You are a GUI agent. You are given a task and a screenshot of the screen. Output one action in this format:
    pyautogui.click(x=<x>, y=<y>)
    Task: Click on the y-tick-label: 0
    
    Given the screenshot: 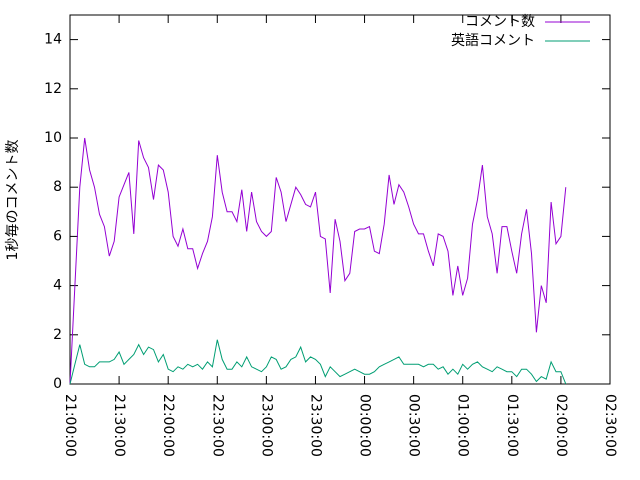 What is the action you would take?
    pyautogui.click(x=57, y=384)
    